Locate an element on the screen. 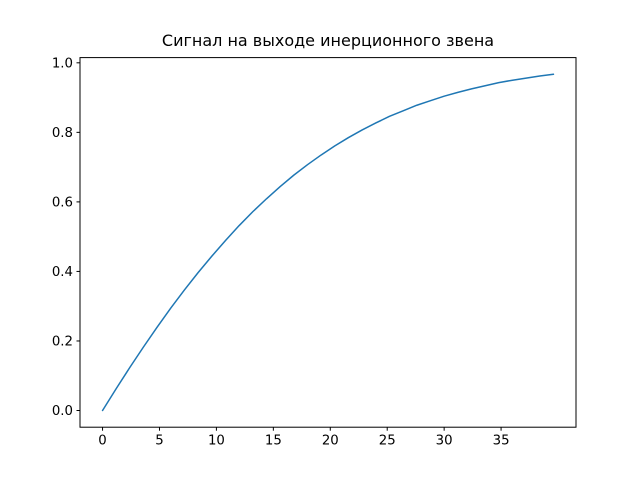 The width and height of the screenshot is (640, 480). y-tick-label: 0.2 is located at coordinates (62, 341).